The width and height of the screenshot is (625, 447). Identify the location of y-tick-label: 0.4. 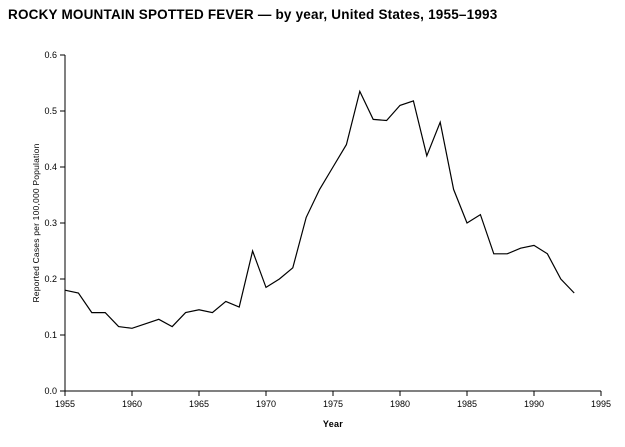
(50, 167).